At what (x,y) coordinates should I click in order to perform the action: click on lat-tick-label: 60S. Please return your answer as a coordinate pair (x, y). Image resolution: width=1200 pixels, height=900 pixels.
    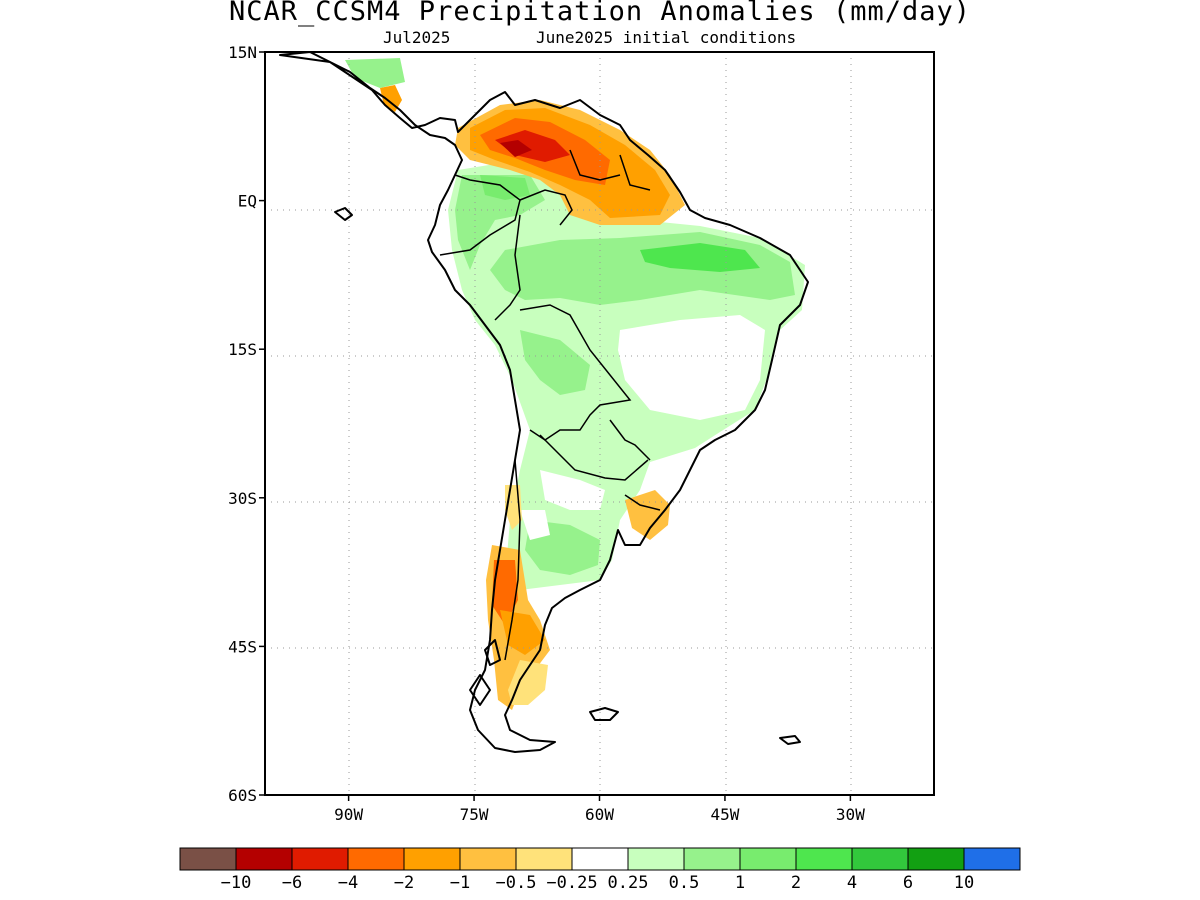
    Looking at the image, I should click on (242, 795).